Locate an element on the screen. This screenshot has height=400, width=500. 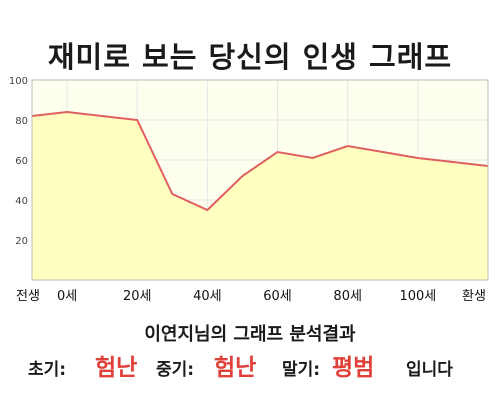
early-label: 초기: is located at coordinates (47, 370).